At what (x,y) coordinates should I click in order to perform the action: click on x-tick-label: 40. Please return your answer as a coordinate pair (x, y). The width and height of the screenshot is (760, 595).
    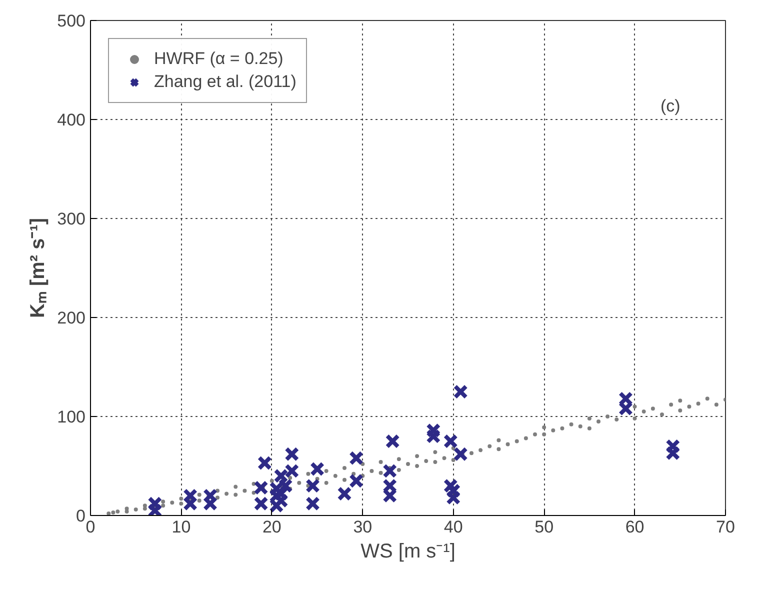
    Looking at the image, I should click on (453, 527).